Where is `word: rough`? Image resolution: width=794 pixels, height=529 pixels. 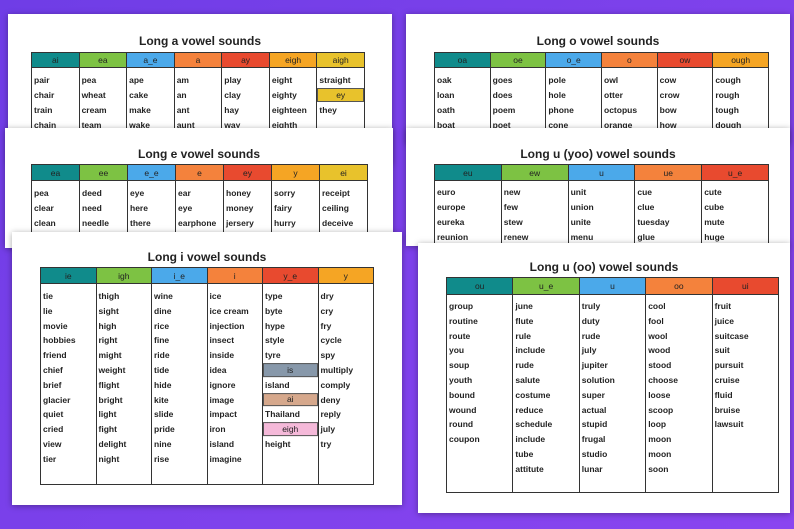
word: rough is located at coordinates (727, 94).